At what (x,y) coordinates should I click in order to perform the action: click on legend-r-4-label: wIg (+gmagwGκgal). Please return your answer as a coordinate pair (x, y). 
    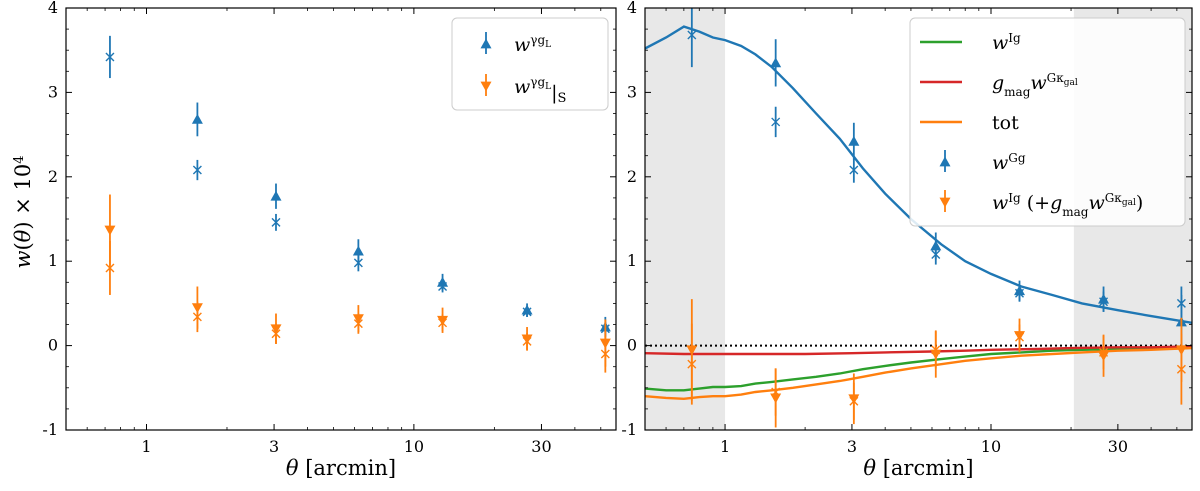
    Looking at the image, I should click on (1067, 205).